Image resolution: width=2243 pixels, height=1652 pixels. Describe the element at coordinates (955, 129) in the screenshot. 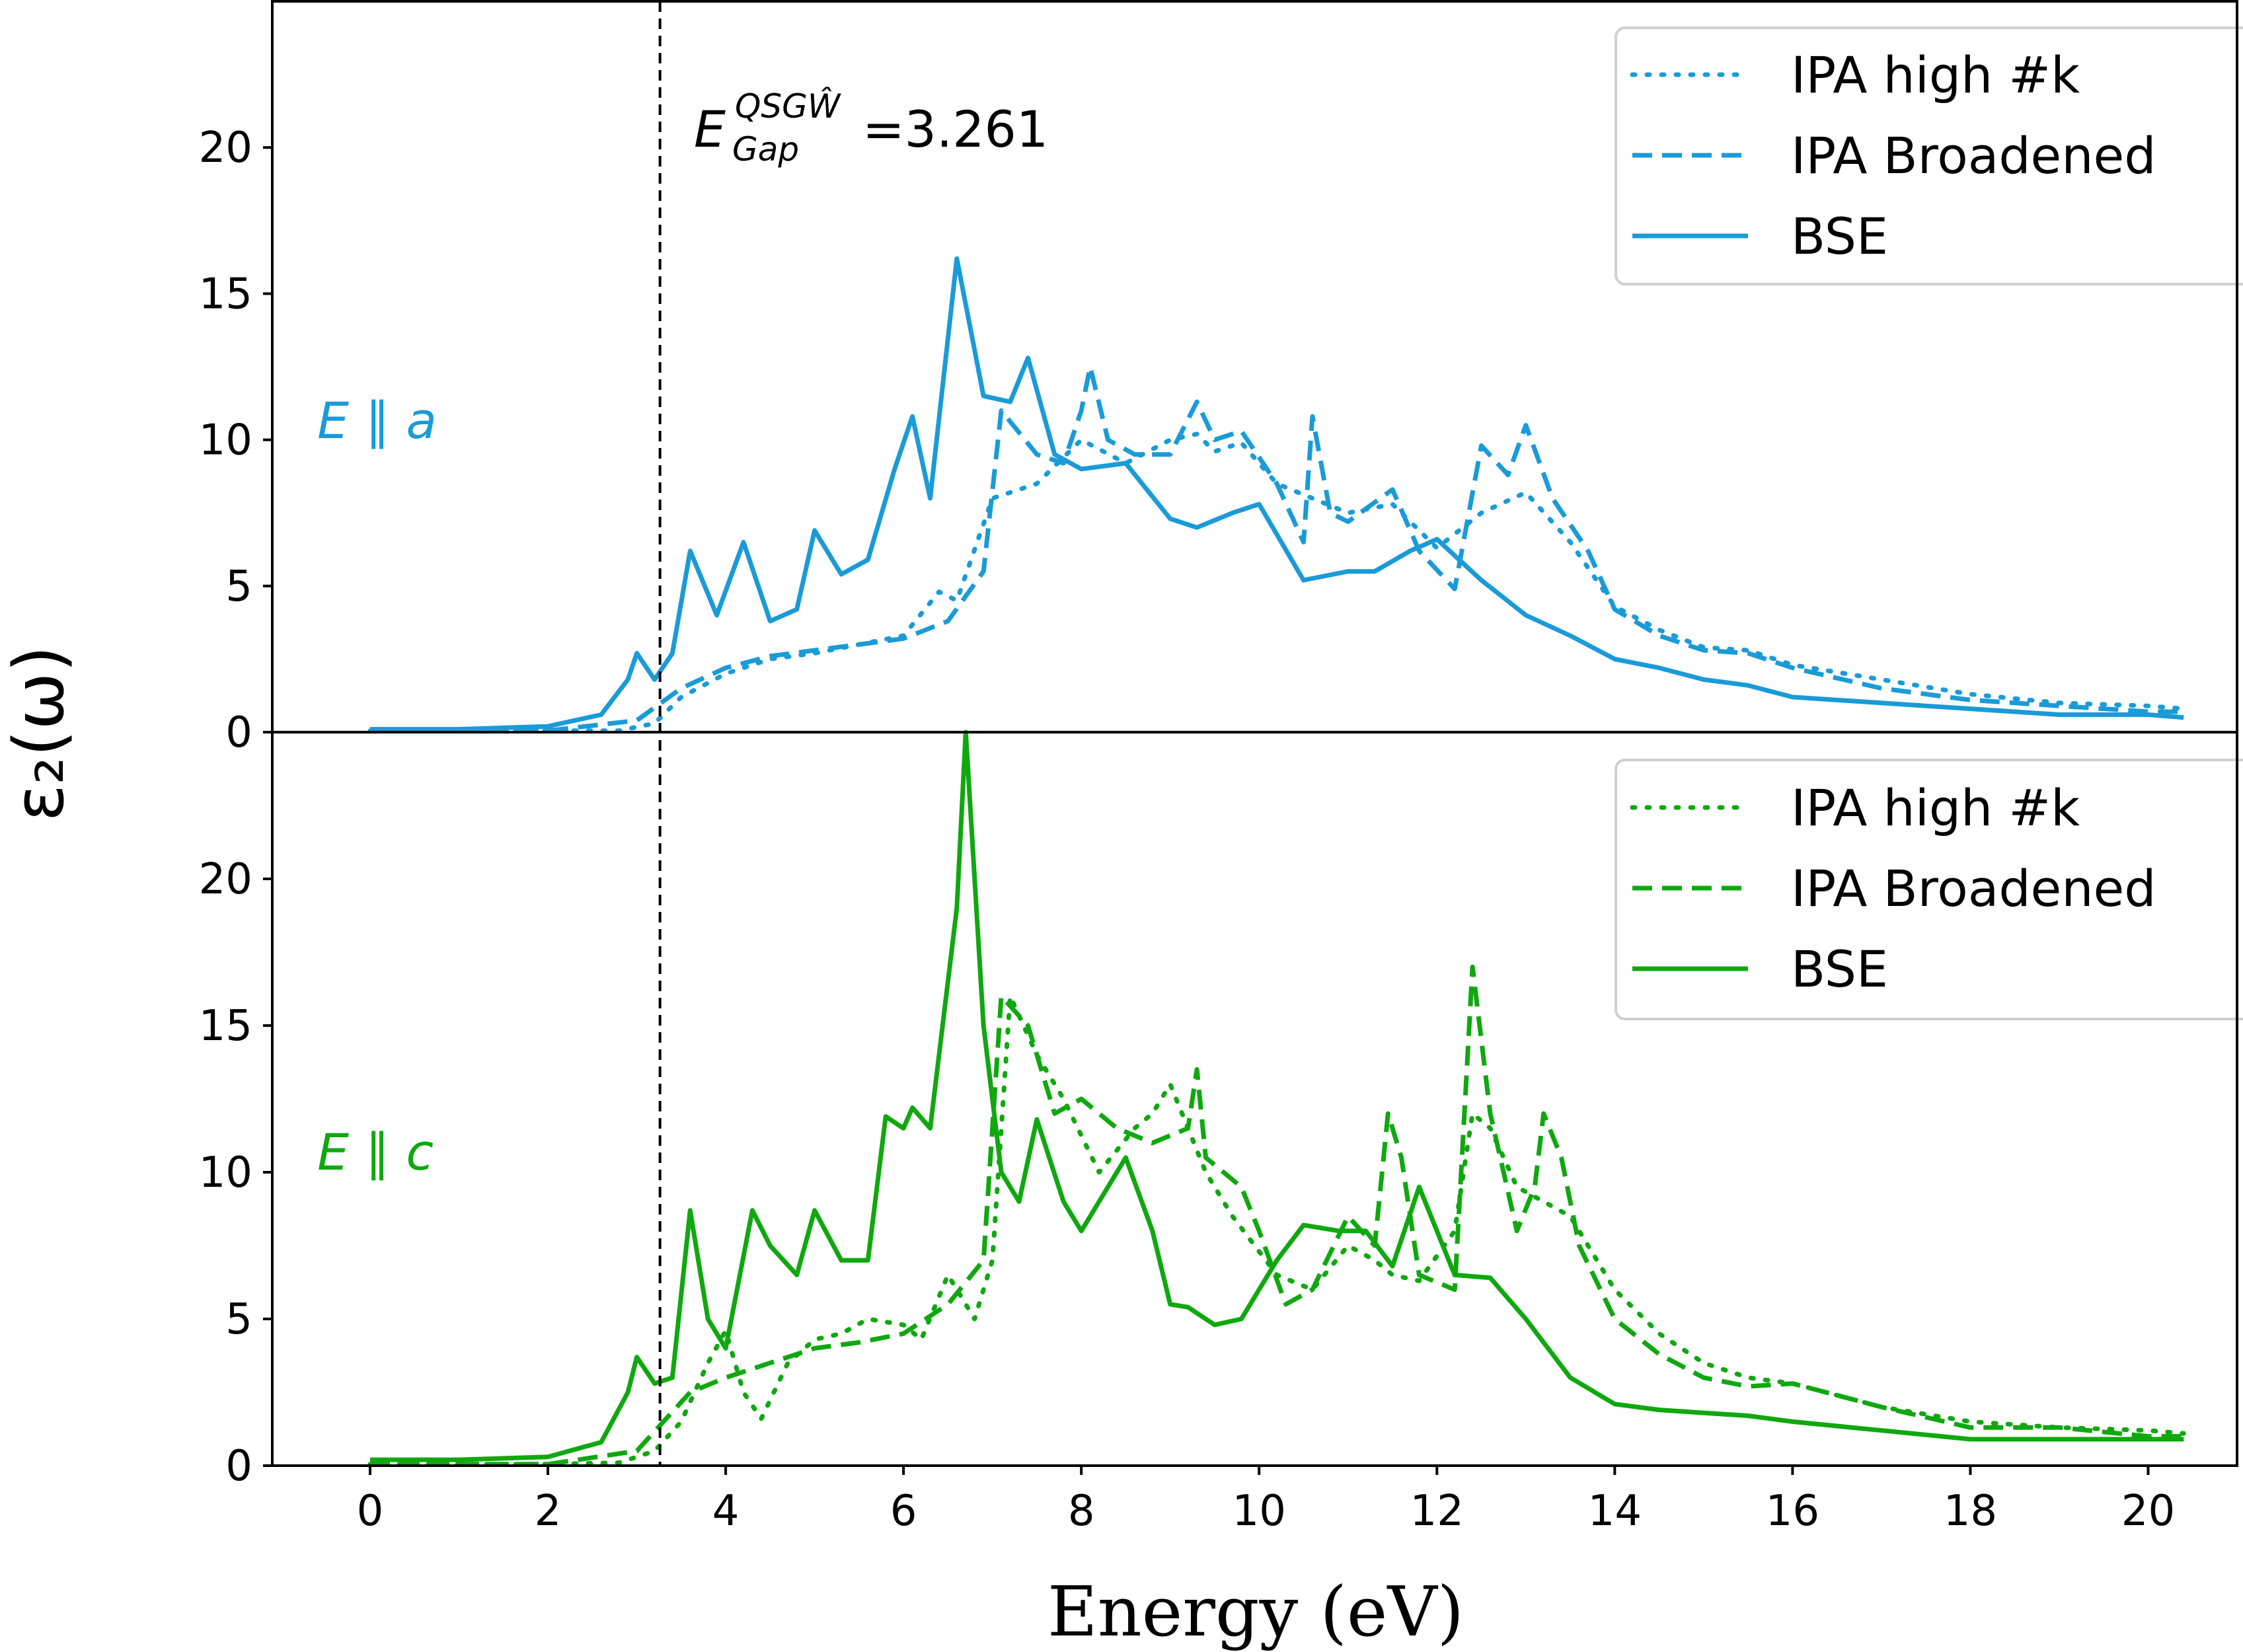

I see `gap-annotation-value: =3.261` at that location.